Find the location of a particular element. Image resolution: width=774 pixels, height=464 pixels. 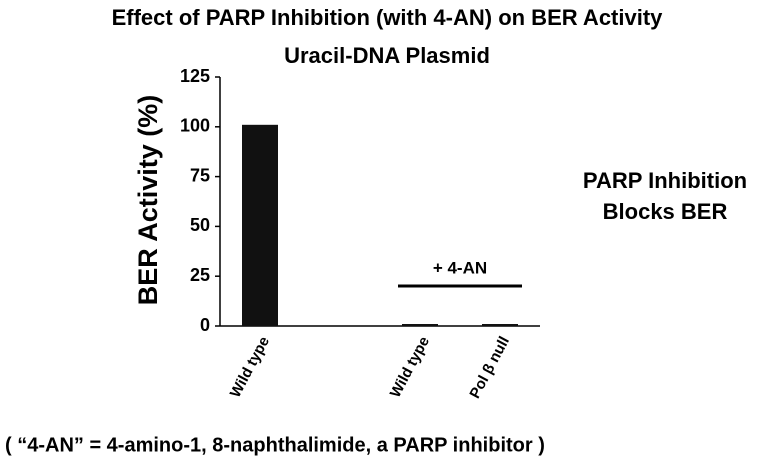

y-tick-label: 100 is located at coordinates (195, 126).